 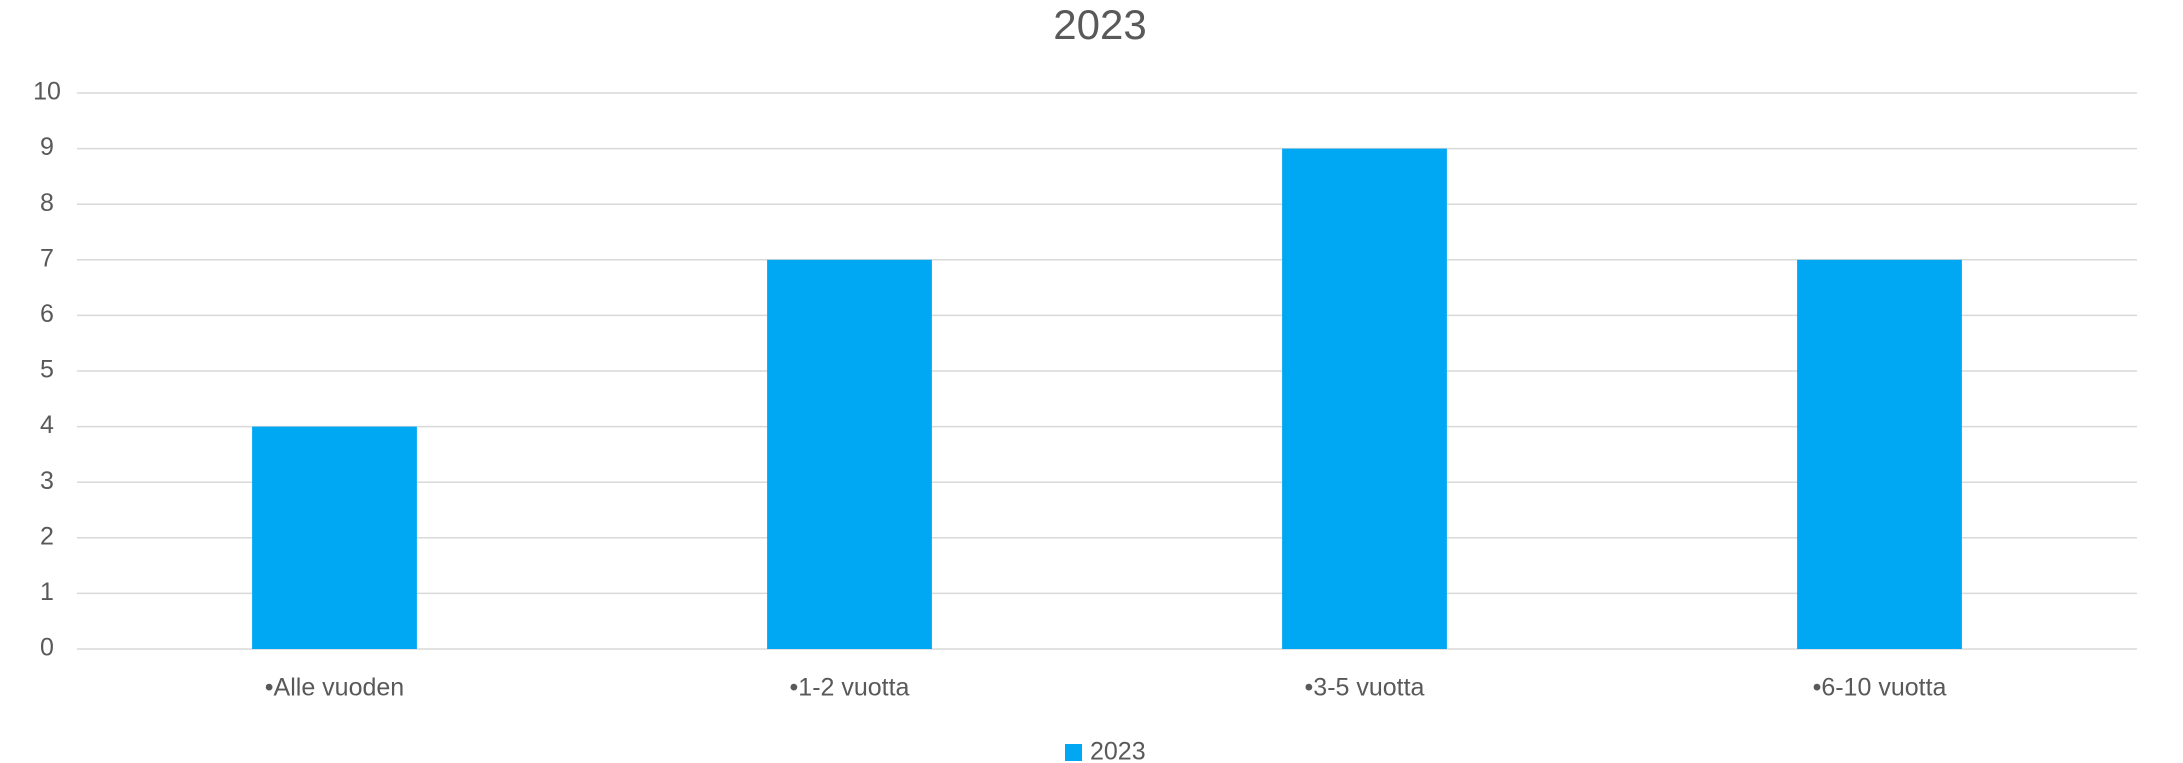 I want to click on chart-title: 2023, so click(x=1099, y=24).